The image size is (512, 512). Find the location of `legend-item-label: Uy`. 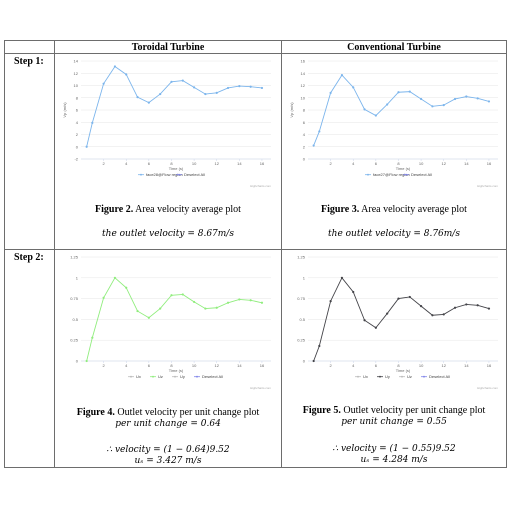

legend-item-label: Uy is located at coordinates (182, 376).